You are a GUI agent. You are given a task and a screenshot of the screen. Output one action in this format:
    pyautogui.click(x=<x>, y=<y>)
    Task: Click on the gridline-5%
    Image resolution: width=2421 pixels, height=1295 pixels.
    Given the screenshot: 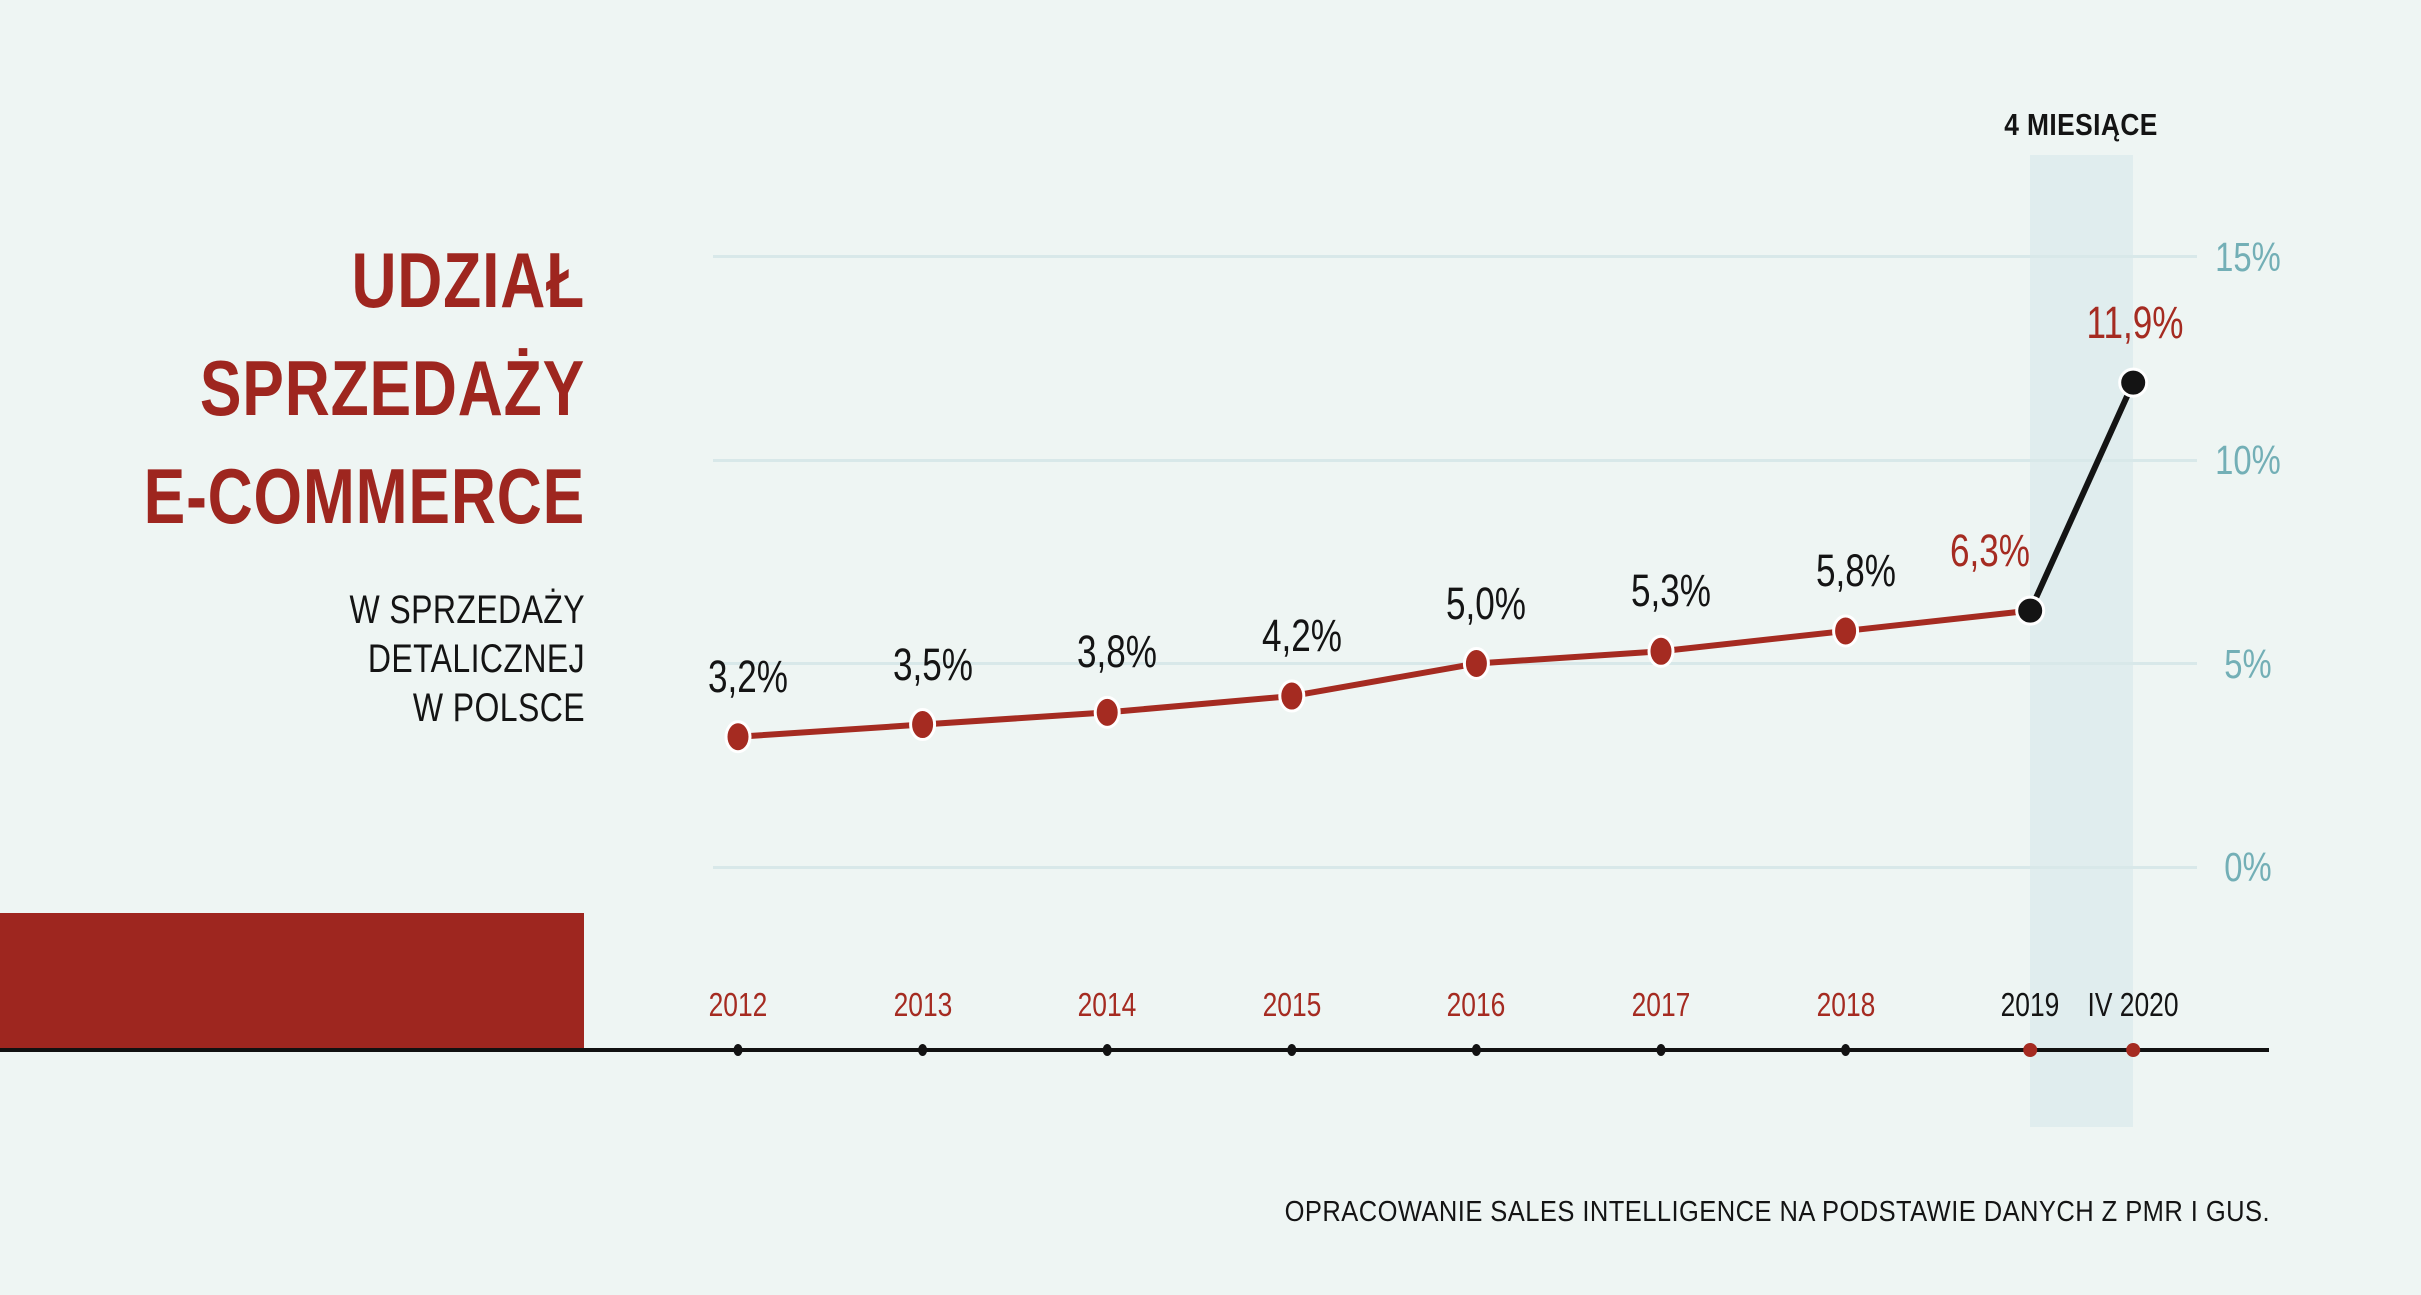 What is the action you would take?
    pyautogui.click(x=1455, y=663)
    